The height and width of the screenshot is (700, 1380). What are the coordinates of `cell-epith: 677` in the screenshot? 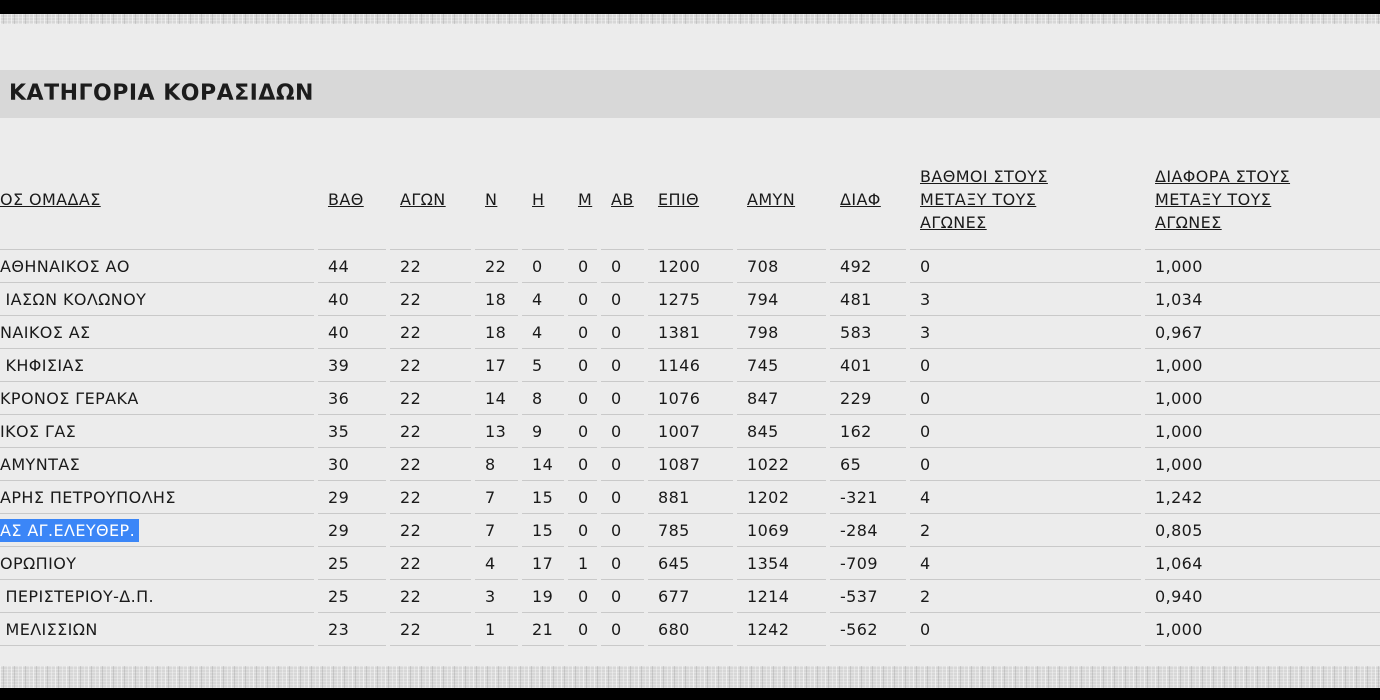 It's located at (690, 596).